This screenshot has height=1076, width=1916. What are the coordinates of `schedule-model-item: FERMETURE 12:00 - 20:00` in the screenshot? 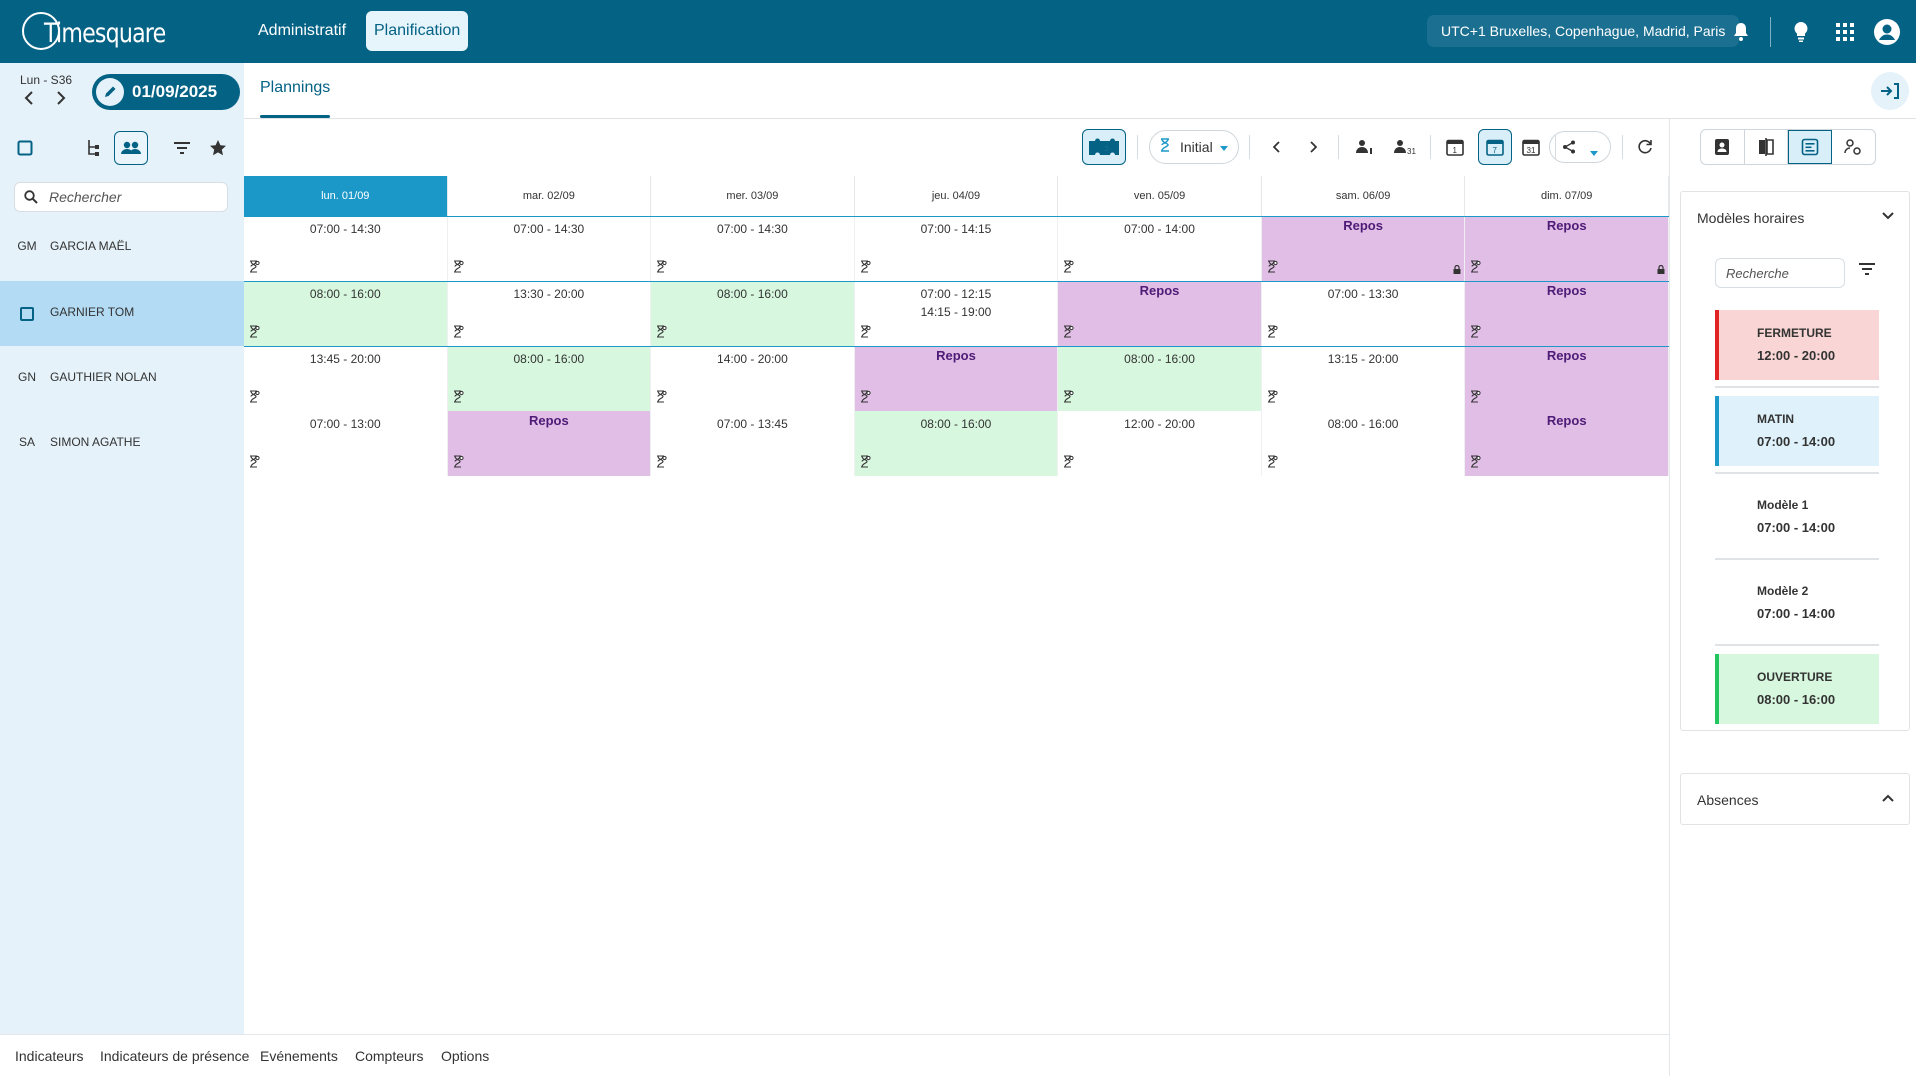 It's located at (1797, 349).